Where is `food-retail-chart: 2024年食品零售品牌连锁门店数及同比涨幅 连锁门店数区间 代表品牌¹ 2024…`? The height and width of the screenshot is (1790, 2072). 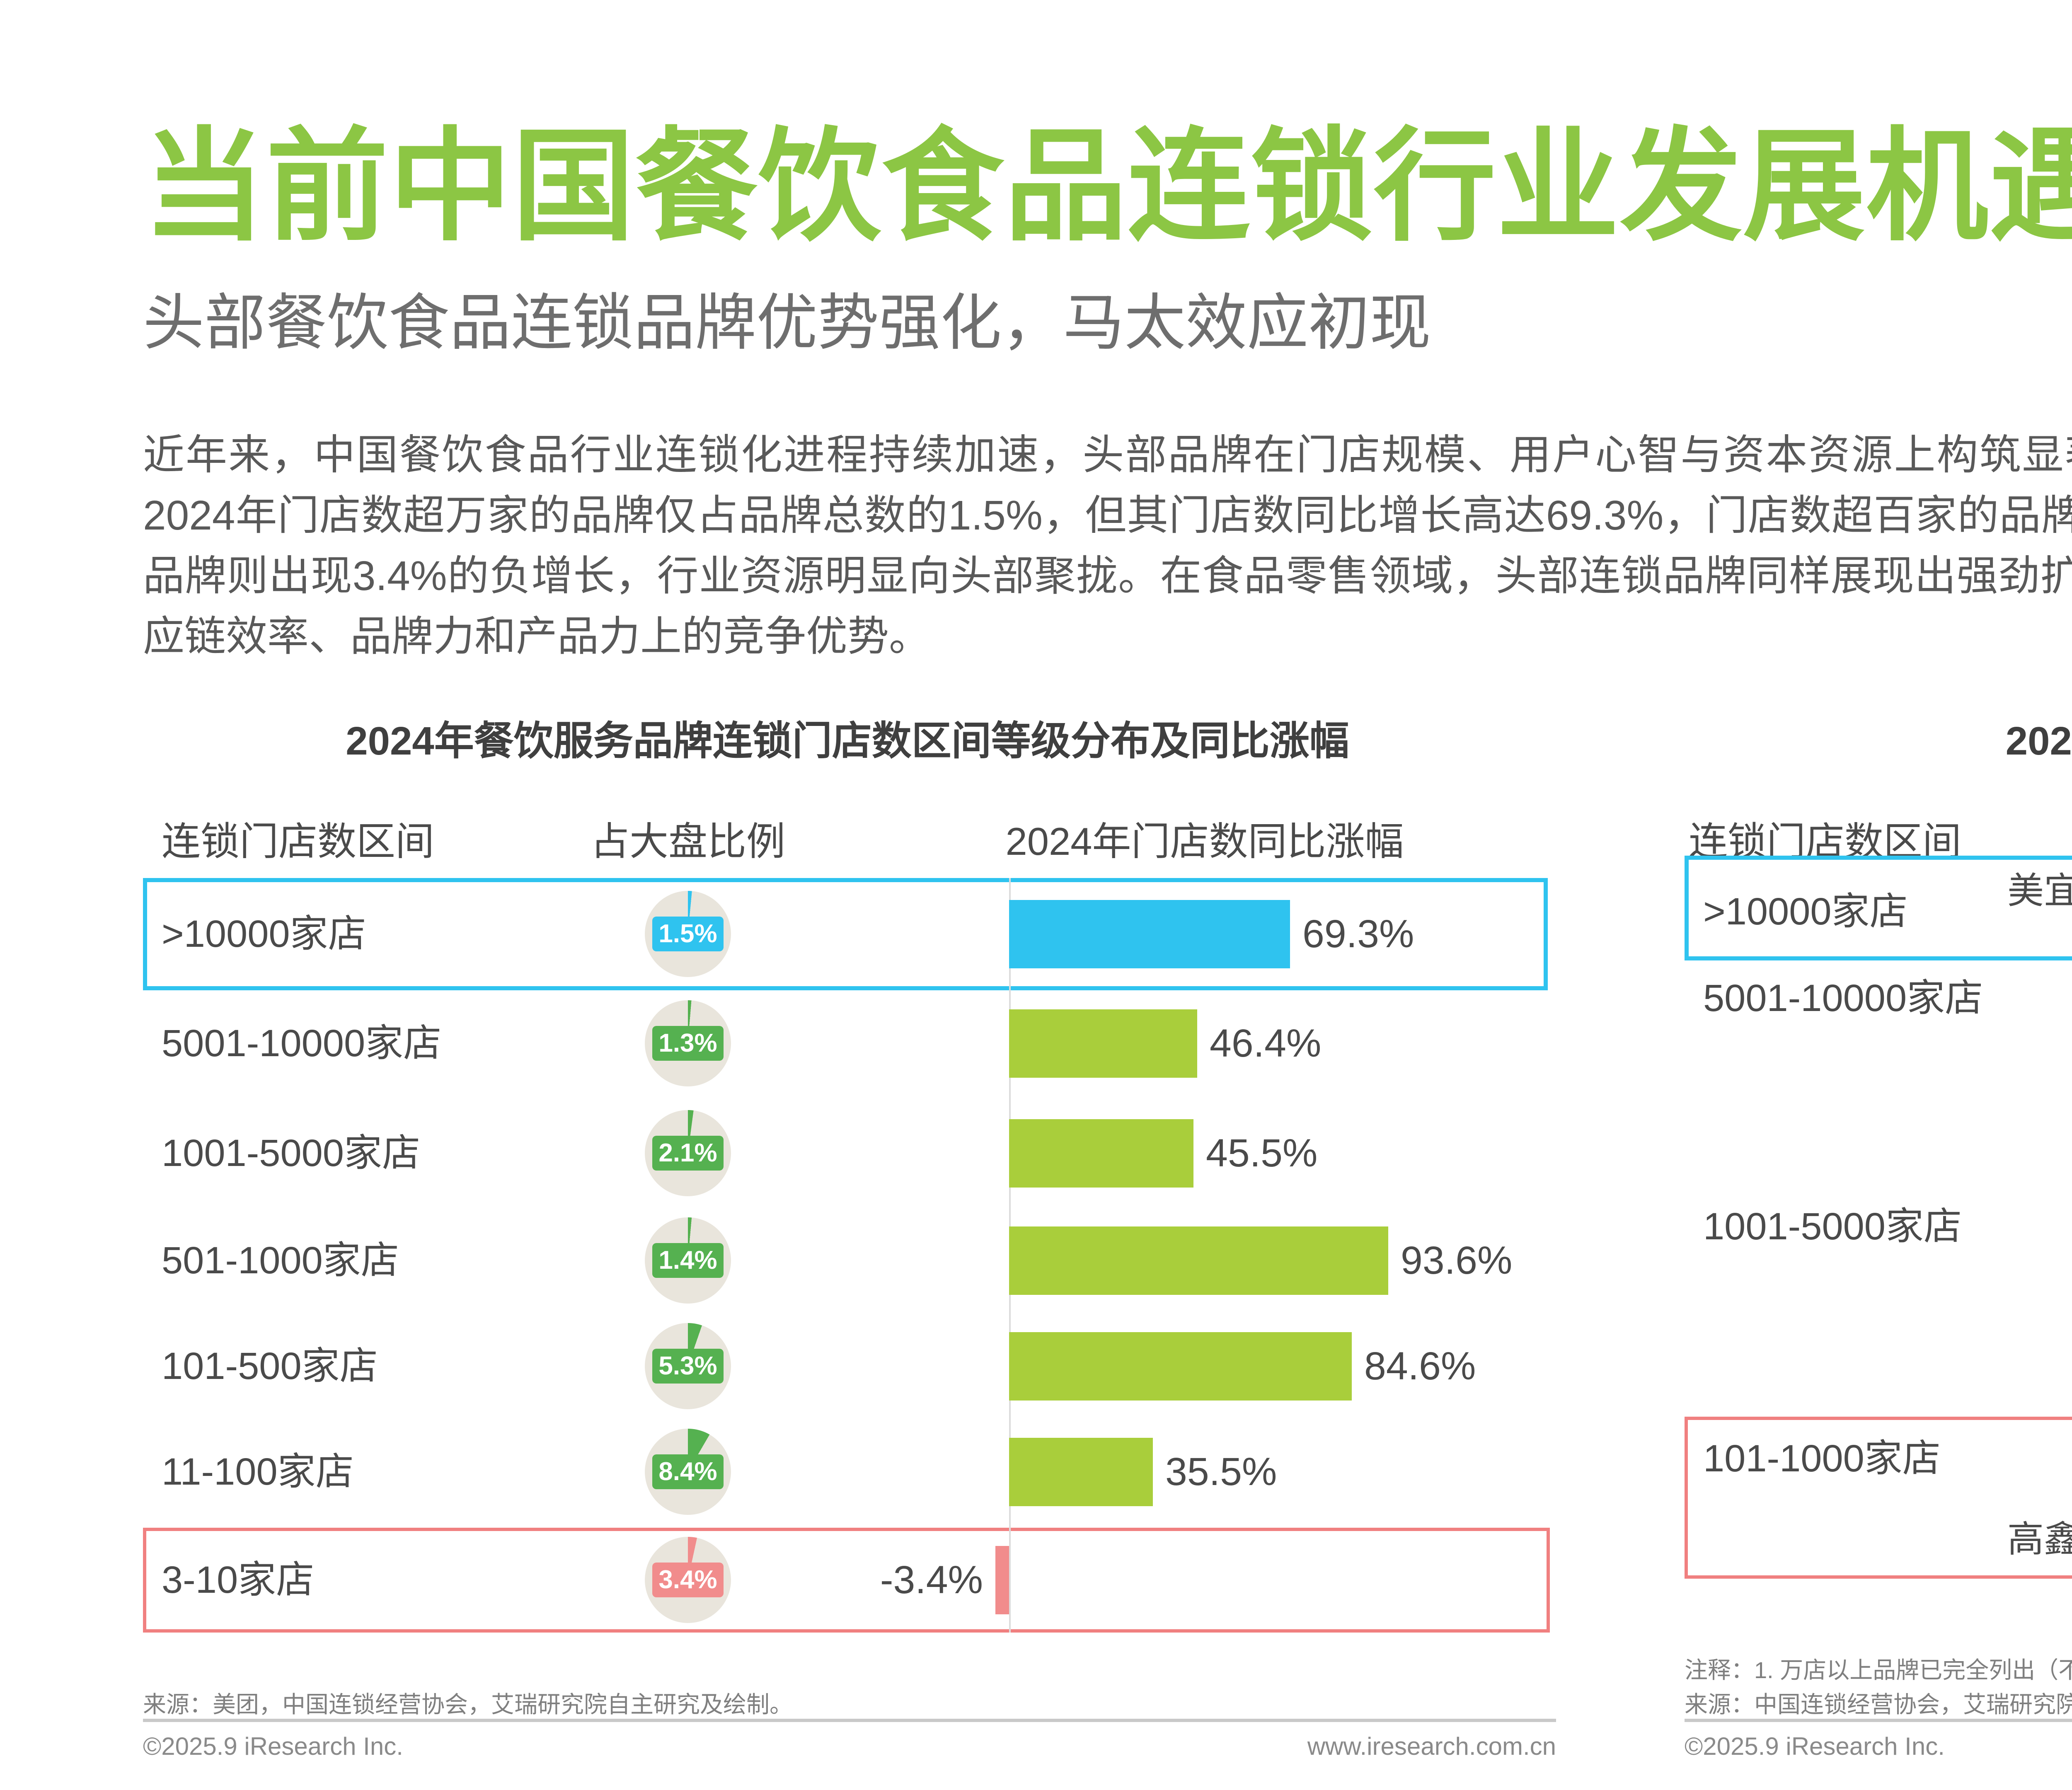
food-retail-chart: 2024年食品零售品牌连锁门店数及同比涨幅 连锁门店数区间 代表品牌¹ 2024… is located at coordinates (1878, 1180).